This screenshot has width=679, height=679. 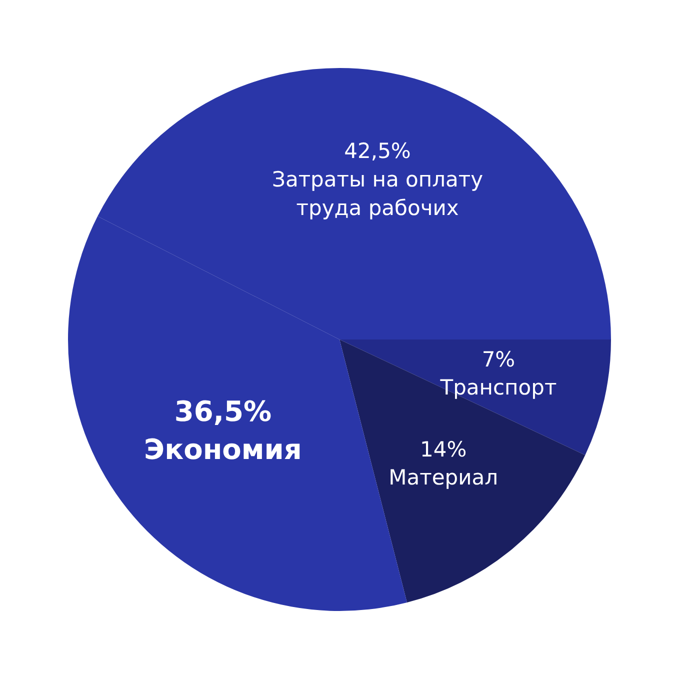 I want to click on slice-label: Материал, so click(x=443, y=478).